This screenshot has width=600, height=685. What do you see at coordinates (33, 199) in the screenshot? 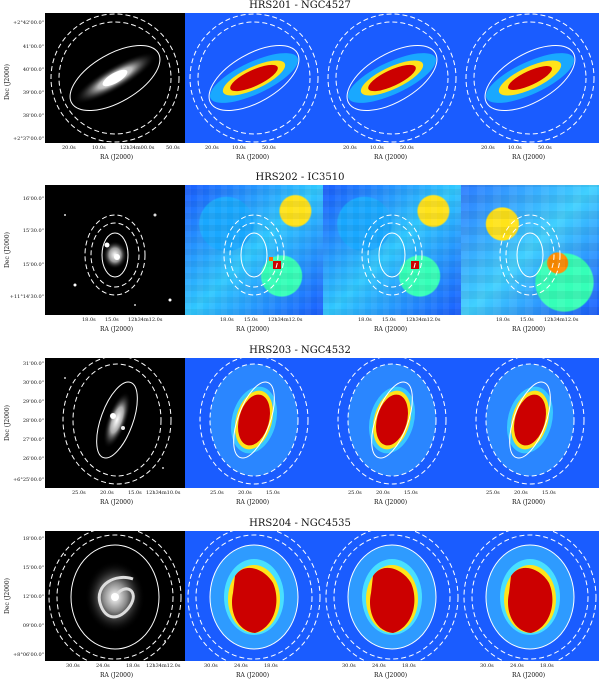
I see `dec-tick: 16'00.0"` at bounding box center [33, 199].